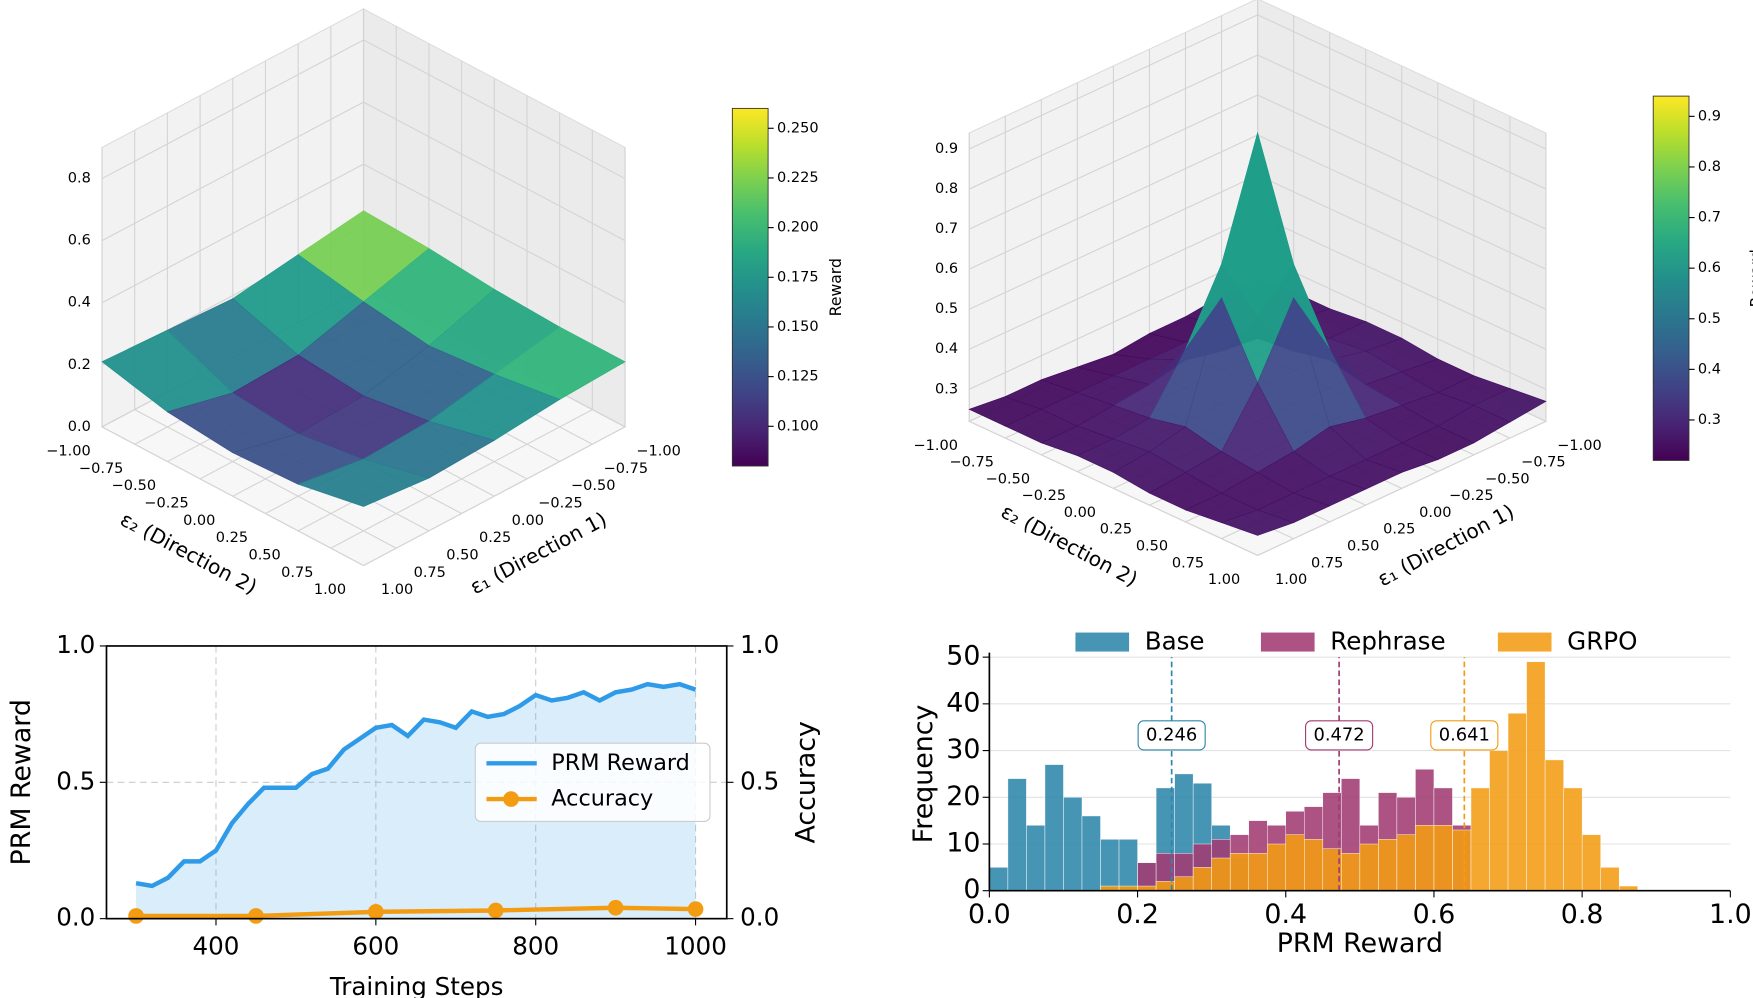 The image size is (1753, 998). Describe the element at coordinates (79, 427) in the screenshot. I see `z-tick-label: 0.0` at that location.